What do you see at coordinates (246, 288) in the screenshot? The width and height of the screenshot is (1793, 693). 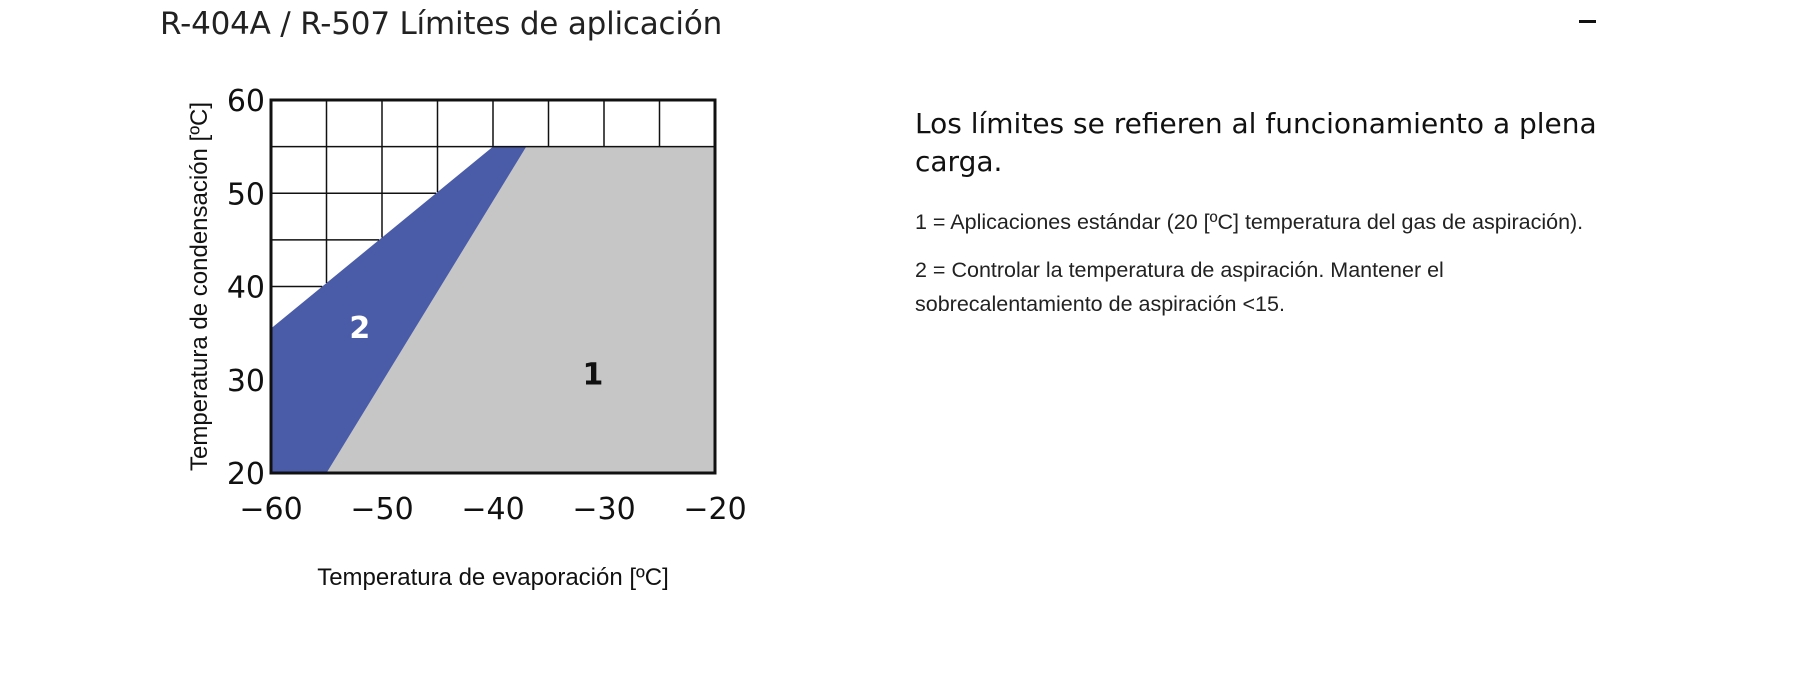 I see `y-tick-label: 40` at bounding box center [246, 288].